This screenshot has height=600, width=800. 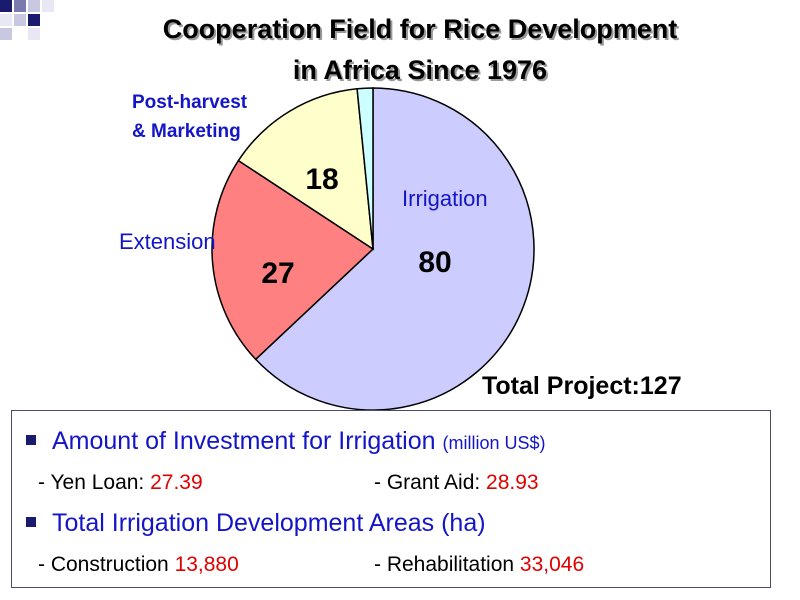 I want to click on grant-aid-label: - Grant Aid:, so click(x=430, y=482).